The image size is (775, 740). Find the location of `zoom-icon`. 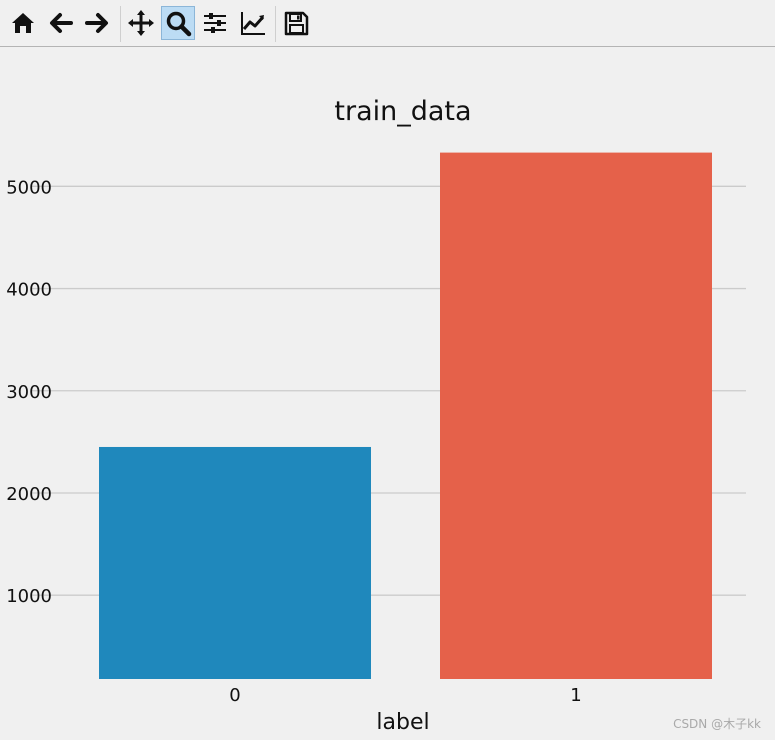

zoom-icon is located at coordinates (179, 24).